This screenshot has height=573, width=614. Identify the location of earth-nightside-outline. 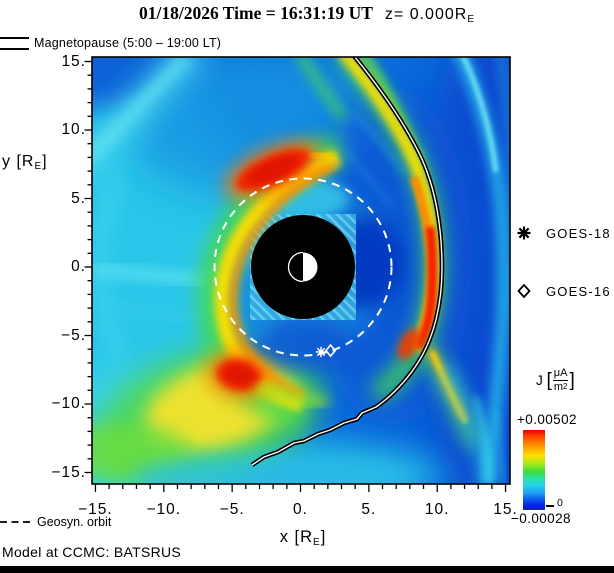
(295, 267).